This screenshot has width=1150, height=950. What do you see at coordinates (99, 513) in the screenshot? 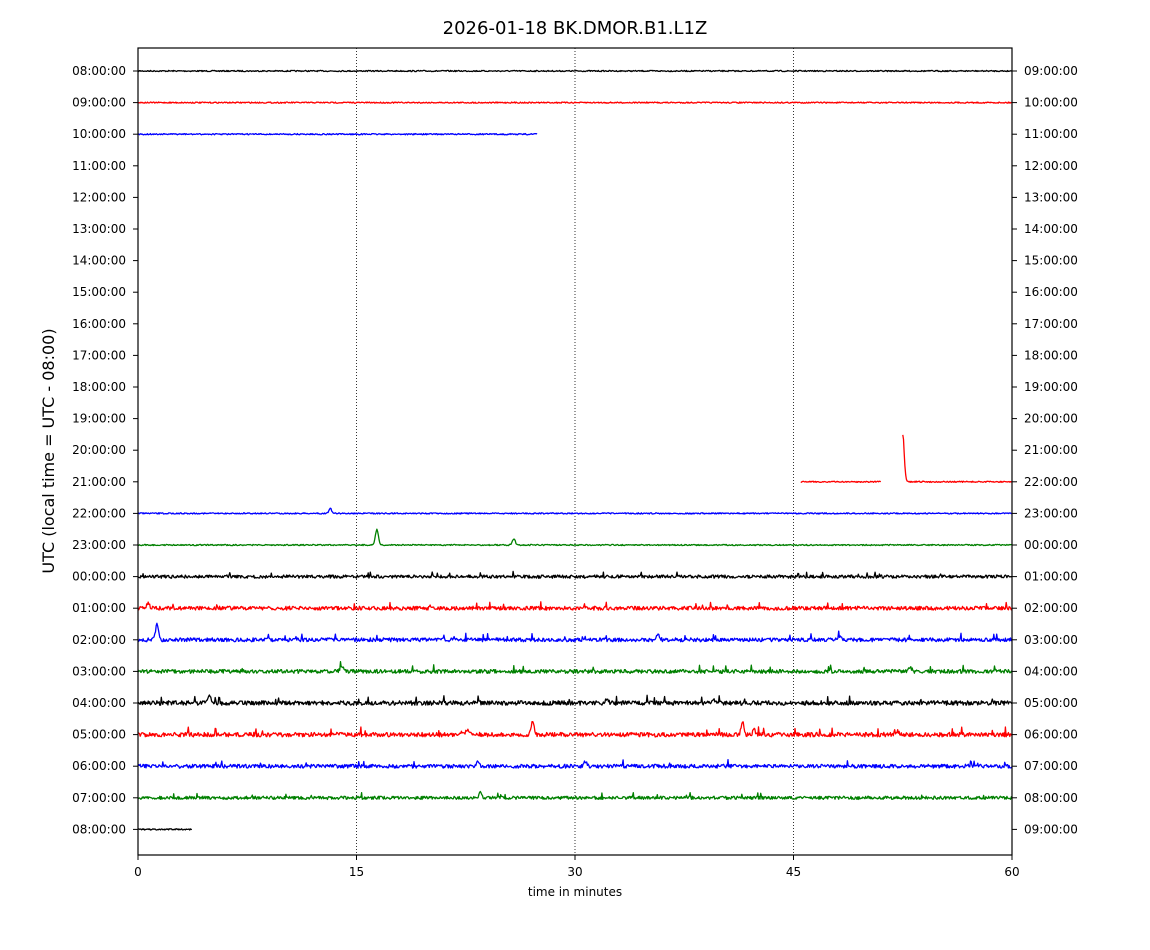
I see `left-tick-label-14: 22:00:00` at bounding box center [99, 513].